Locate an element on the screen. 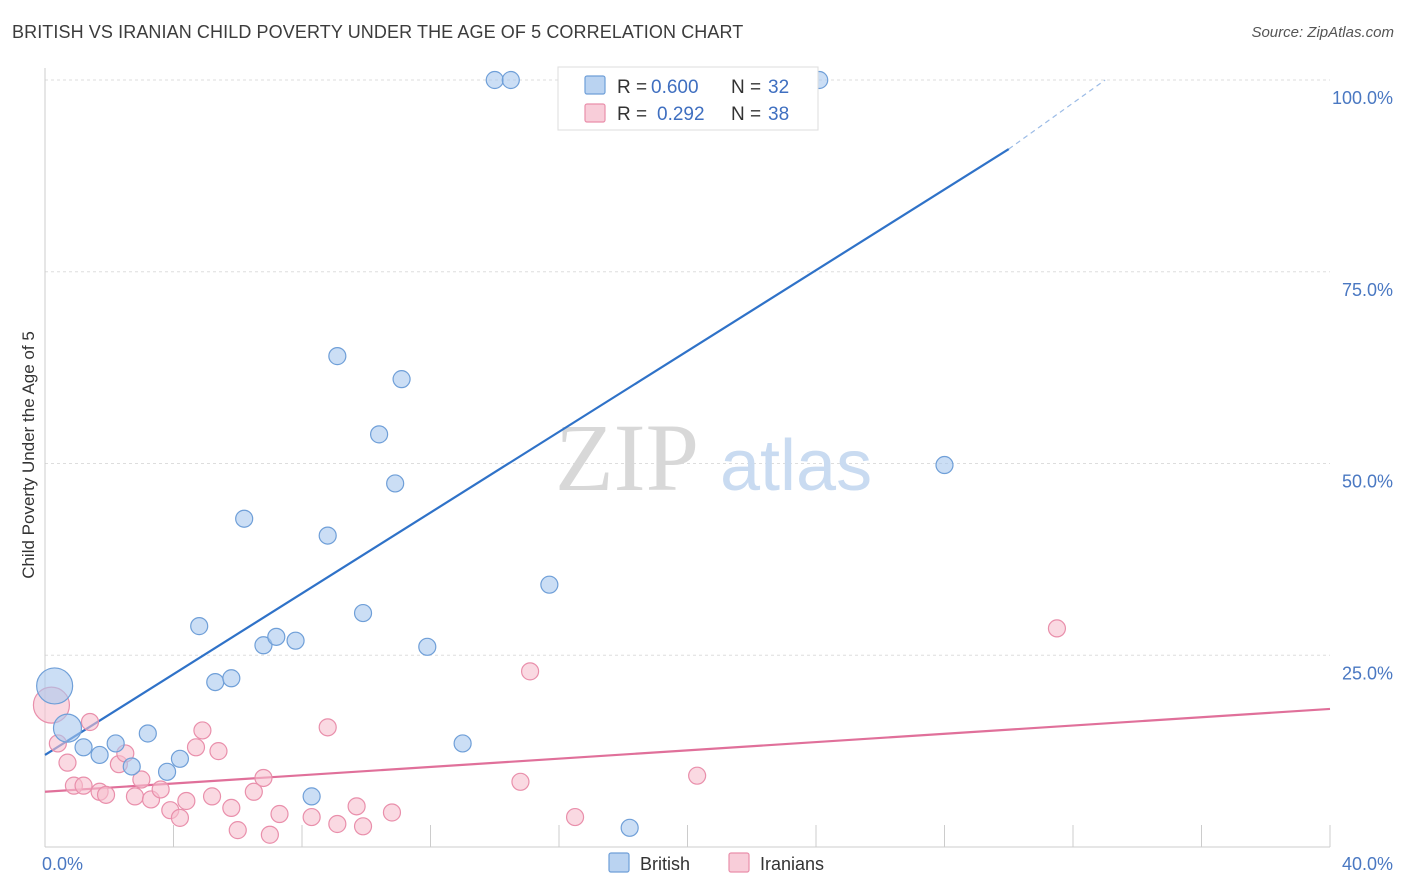 The image size is (1406, 892). y-tick-label: 75.0% is located at coordinates (1367, 290).